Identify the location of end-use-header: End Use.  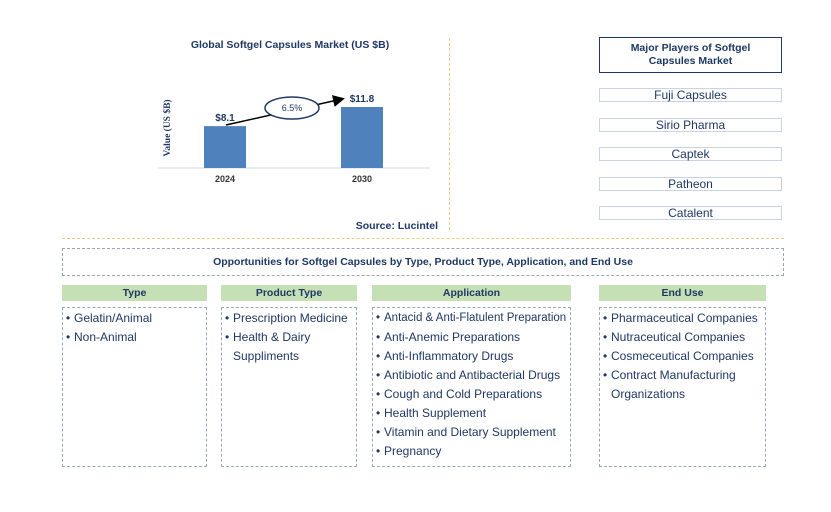
(682, 293).